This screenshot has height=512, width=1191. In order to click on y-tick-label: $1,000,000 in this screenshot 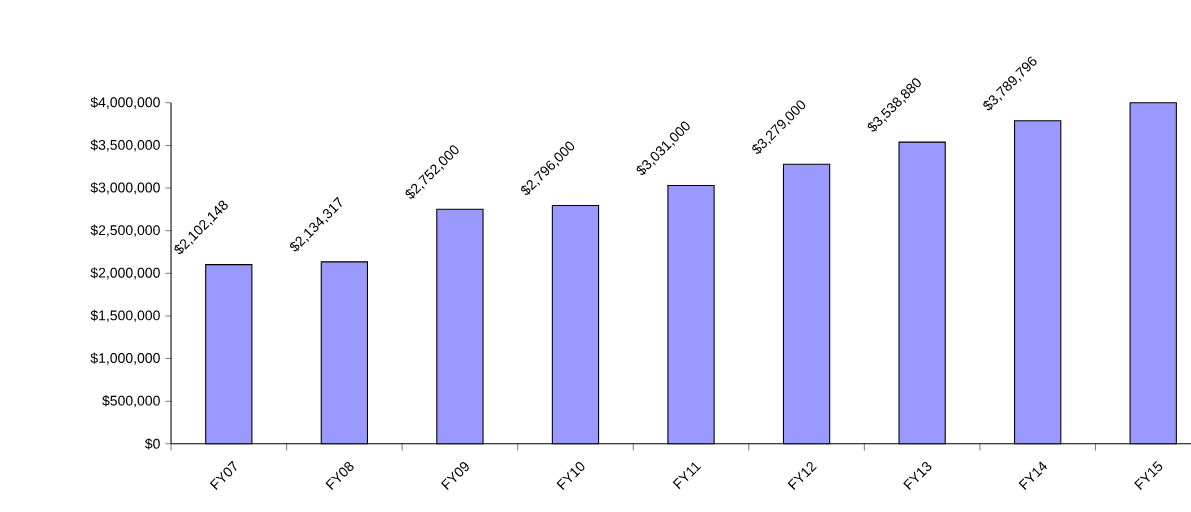, I will do `click(125, 358)`.